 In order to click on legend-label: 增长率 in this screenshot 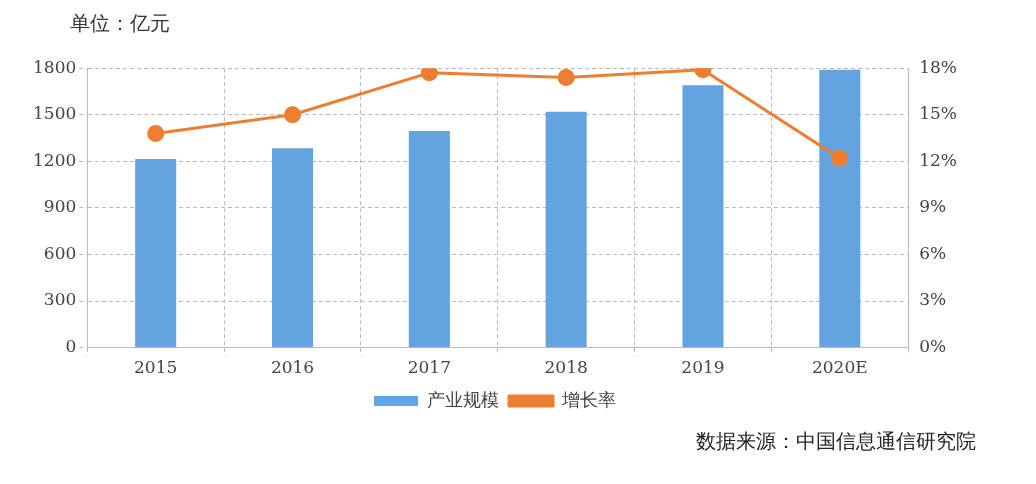, I will do `click(588, 399)`.